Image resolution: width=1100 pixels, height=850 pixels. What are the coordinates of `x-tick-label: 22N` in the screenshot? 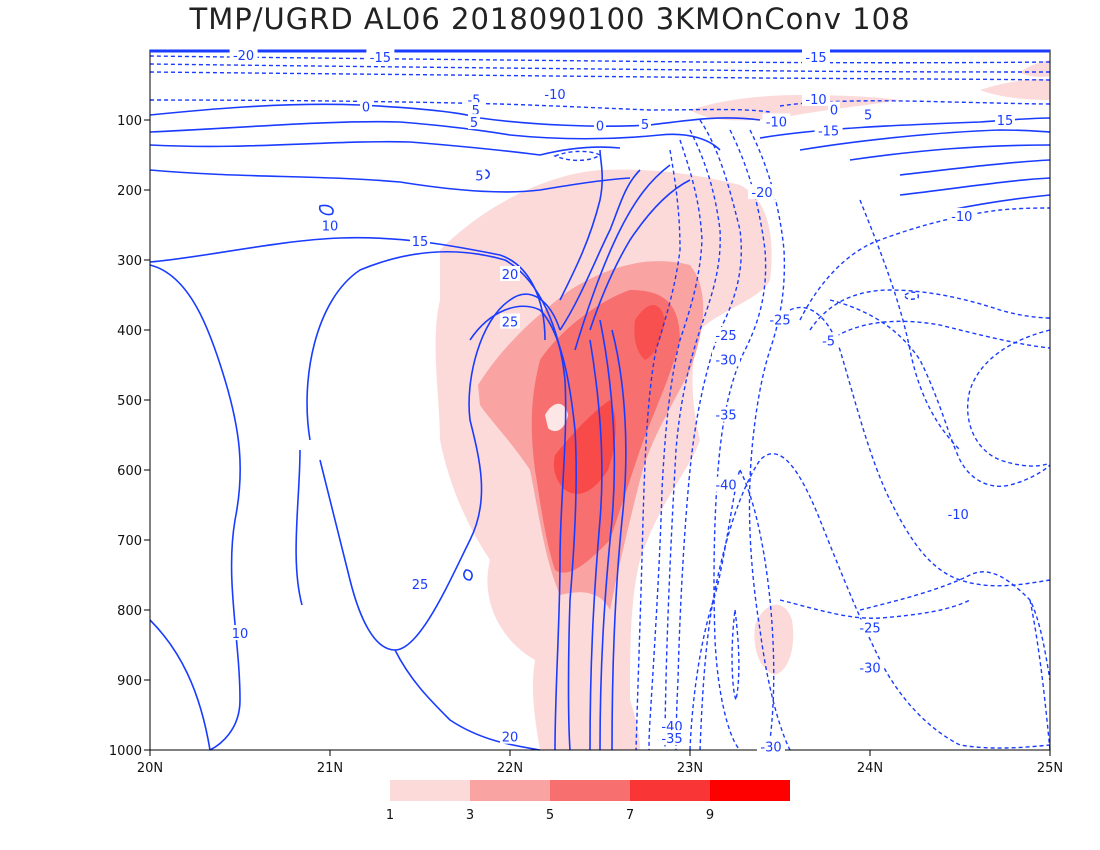 It's located at (510, 768).